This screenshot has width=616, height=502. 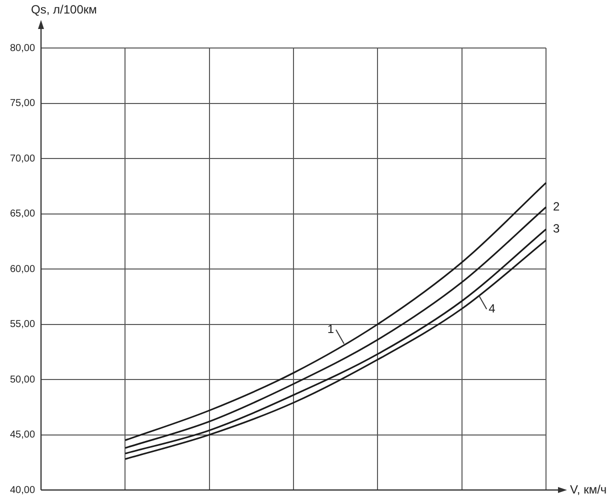 I want to click on y-tick-label: 80,00, so click(x=23, y=48).